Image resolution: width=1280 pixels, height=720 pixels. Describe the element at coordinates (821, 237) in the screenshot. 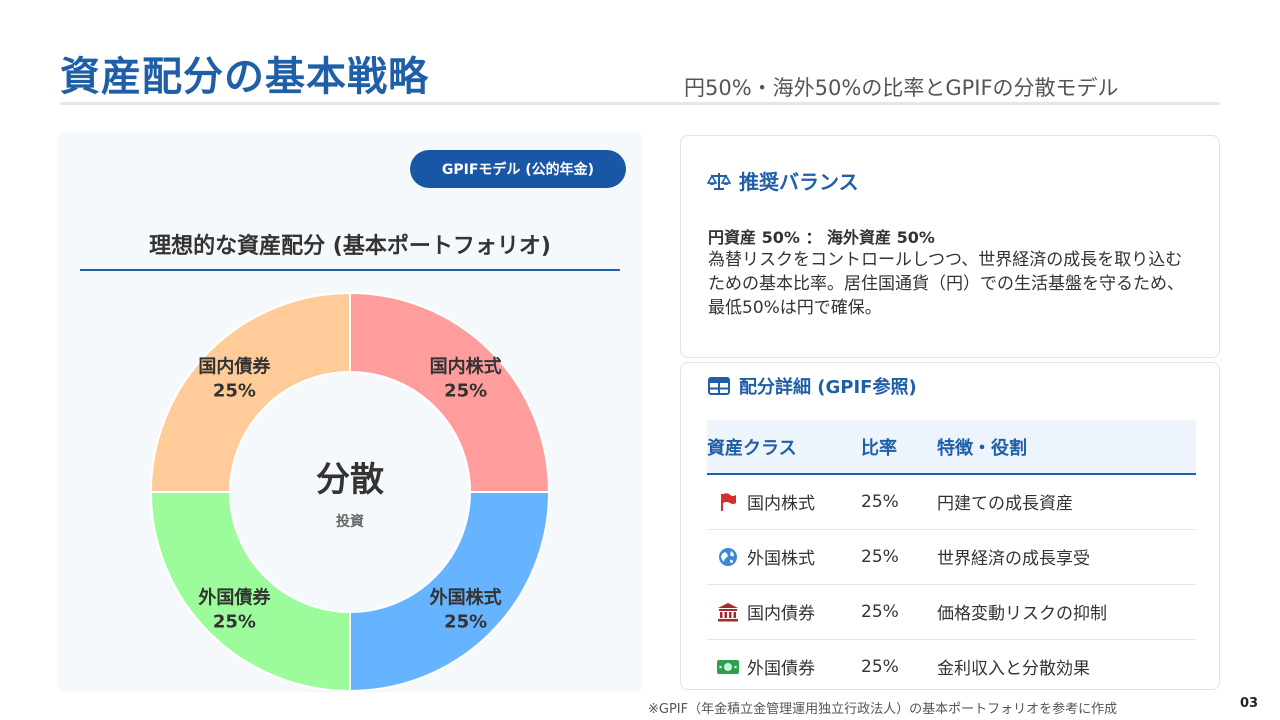

I see `balance-ratio: 円資産 50% ： 海外資産 50%` at that location.